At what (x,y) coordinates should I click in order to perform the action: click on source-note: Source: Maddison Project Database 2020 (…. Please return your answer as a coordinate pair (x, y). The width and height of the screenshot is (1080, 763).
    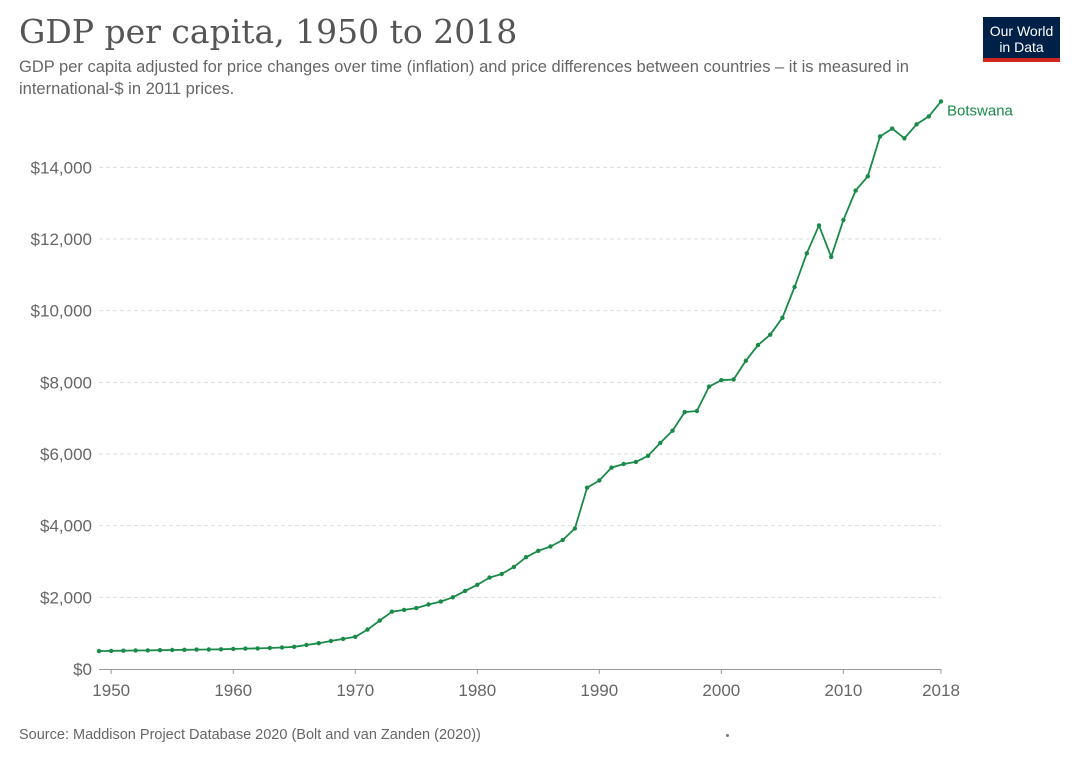
    Looking at the image, I should click on (250, 735).